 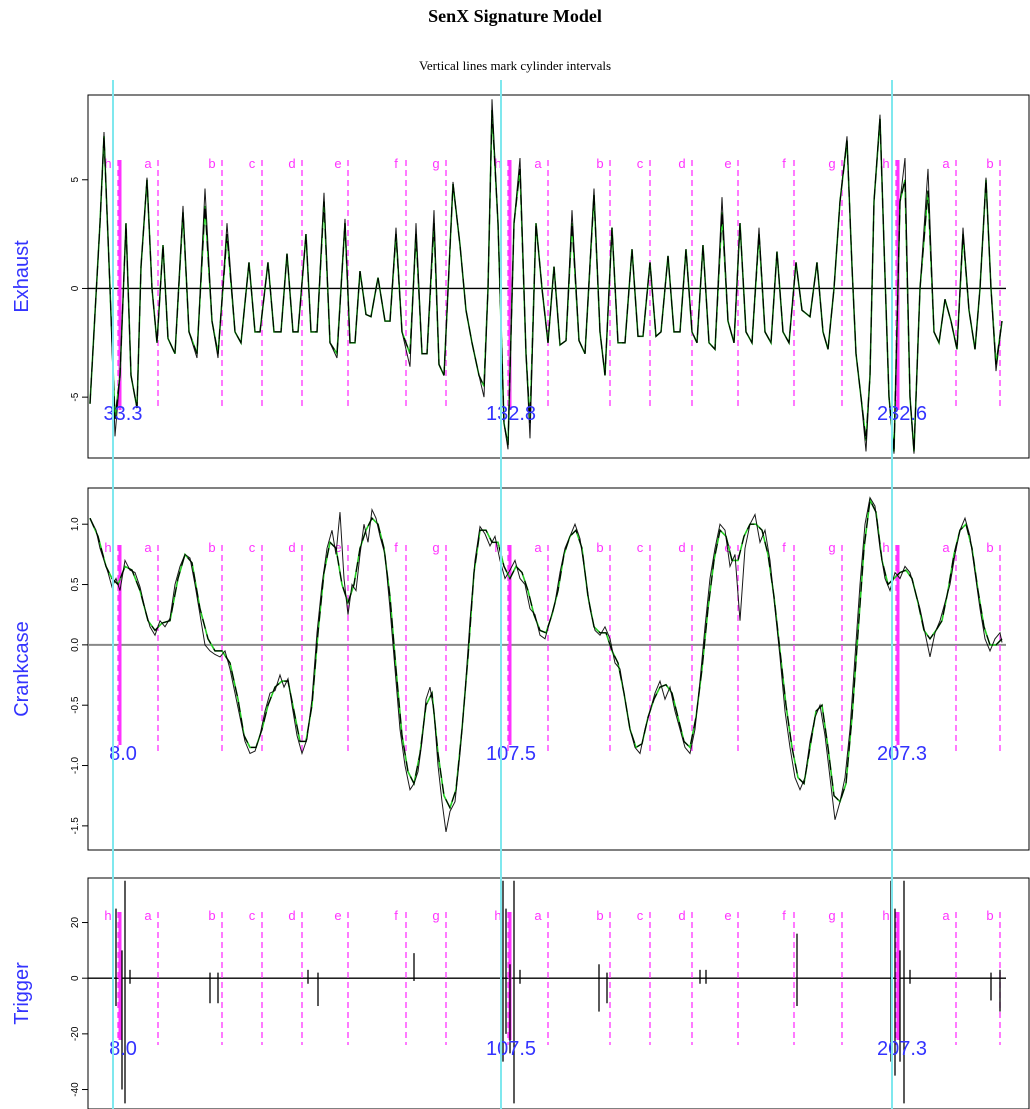 What do you see at coordinates (22, 993) in the screenshot?
I see `y-axis-label: Trigger` at bounding box center [22, 993].